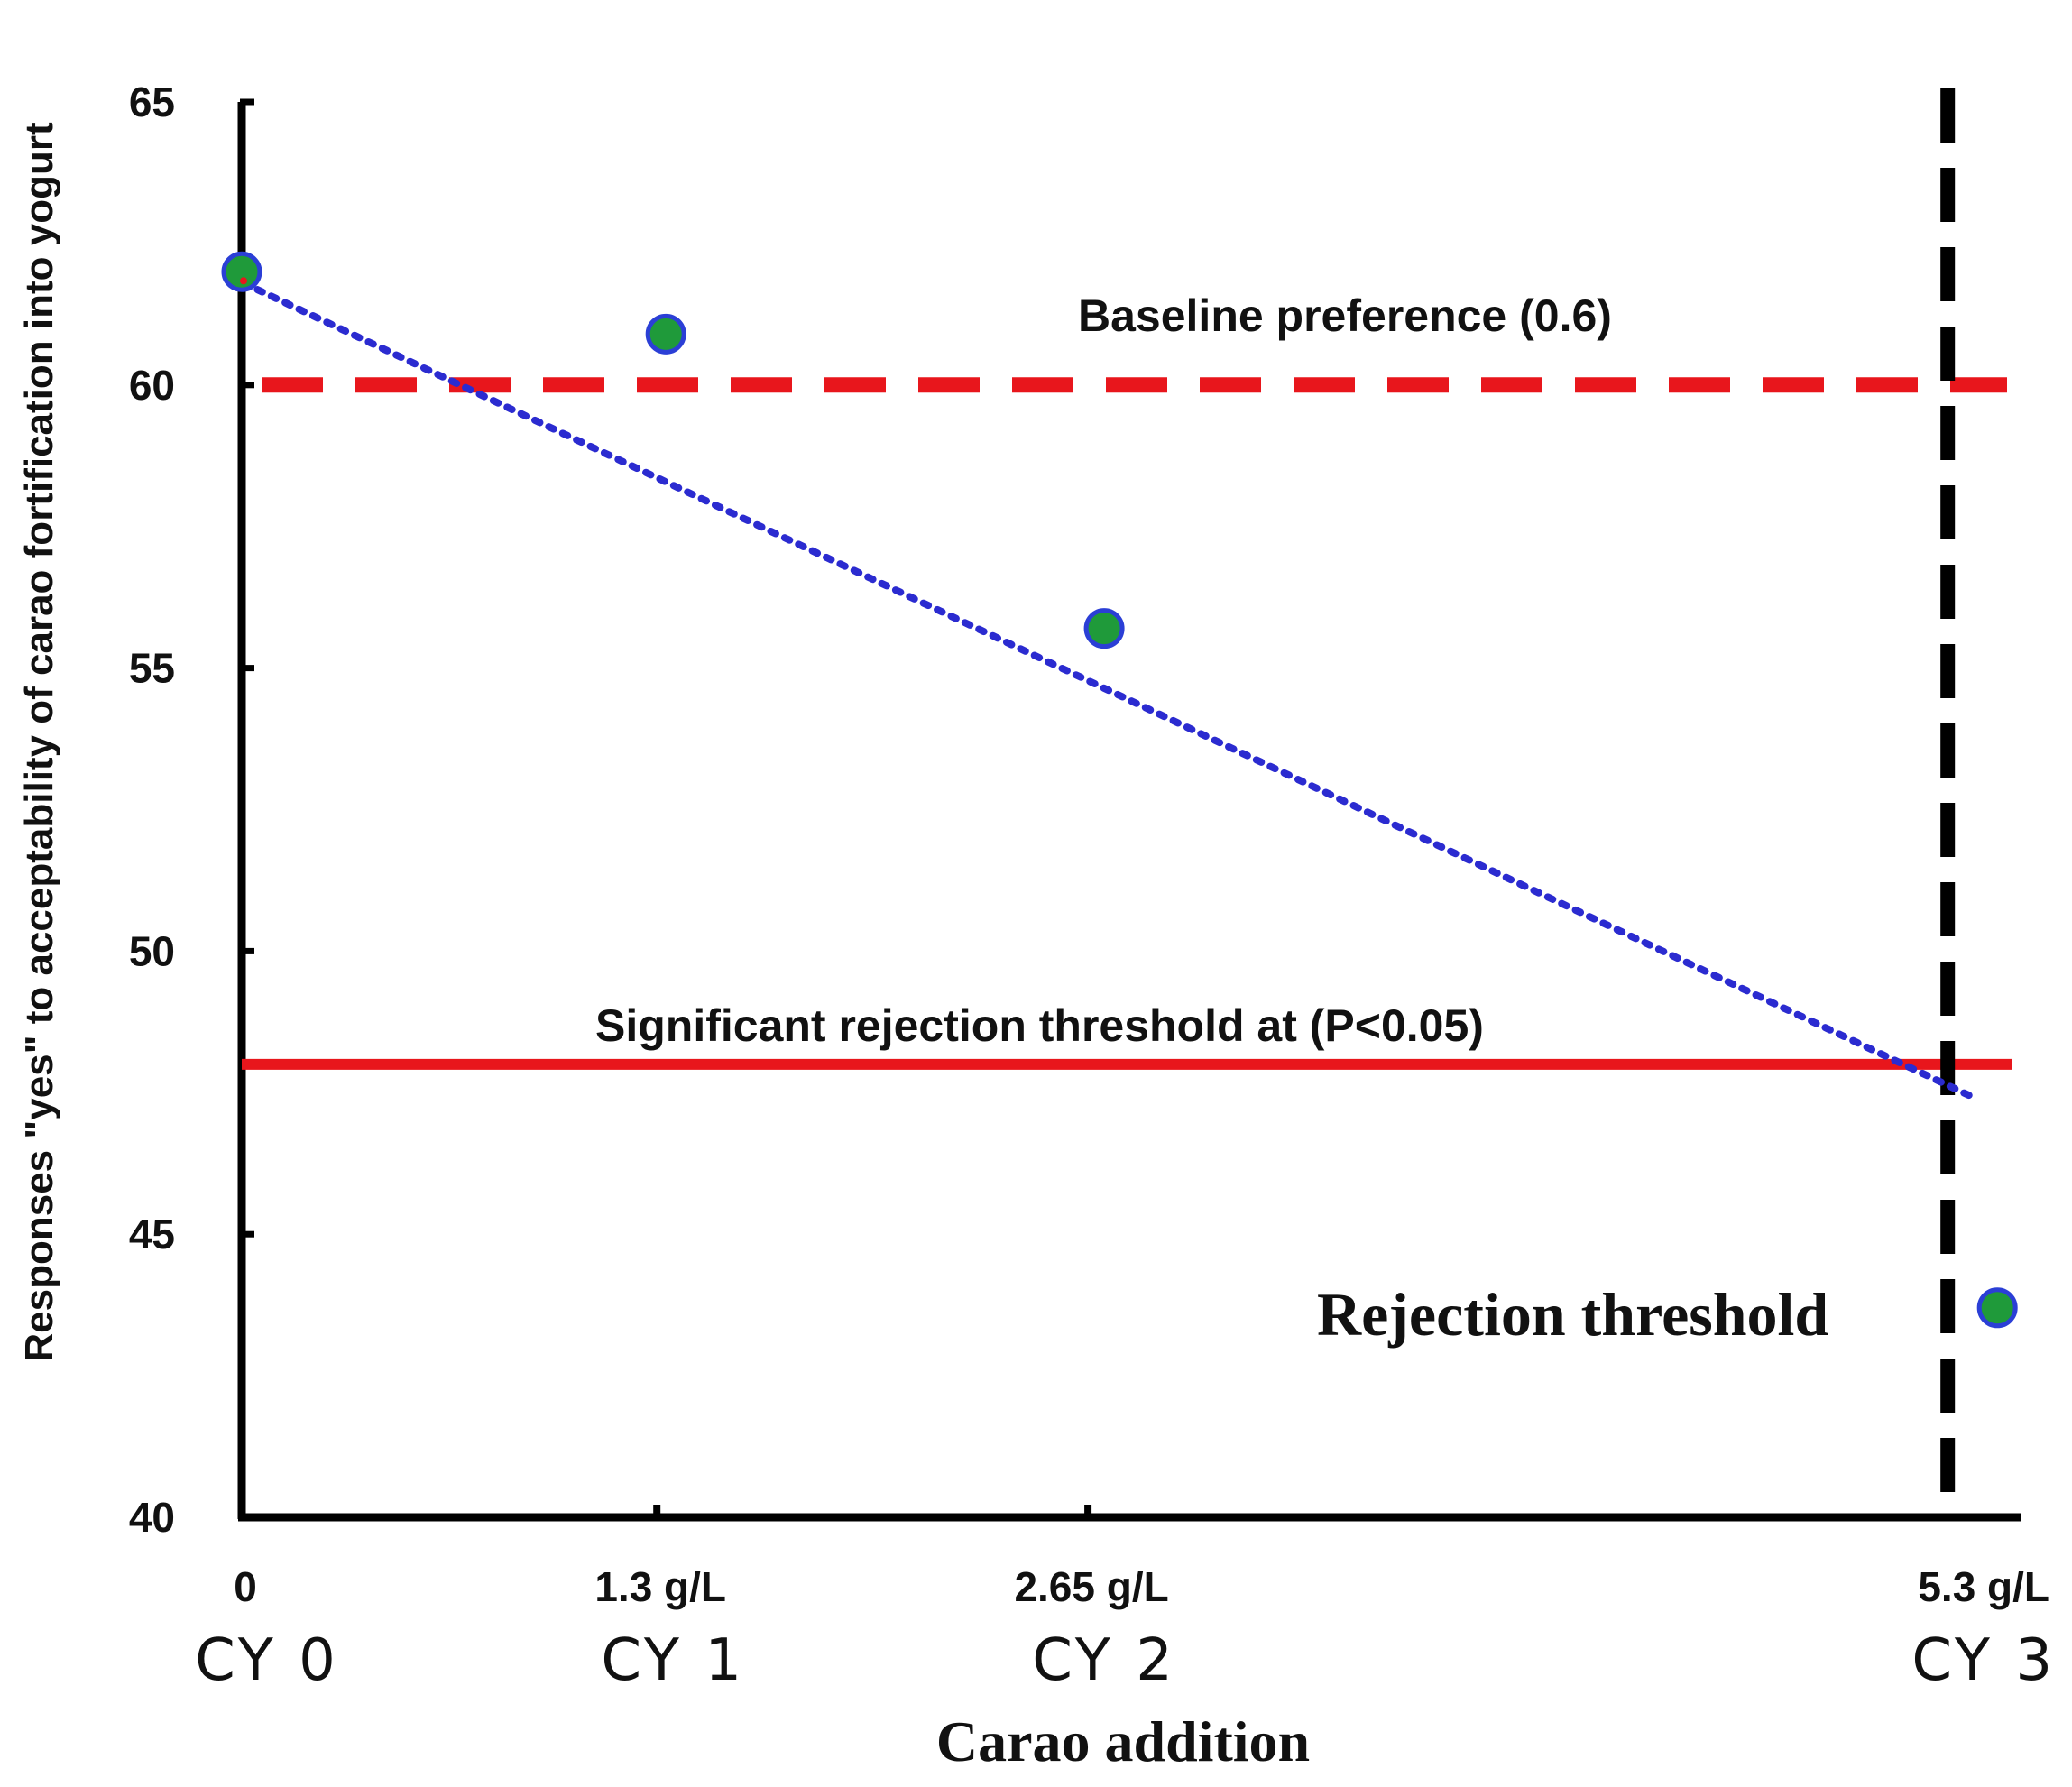 The image size is (2072, 1787). Describe the element at coordinates (660, 1586) in the screenshot. I see `x-tick-label: 1.3 g/L` at that location.